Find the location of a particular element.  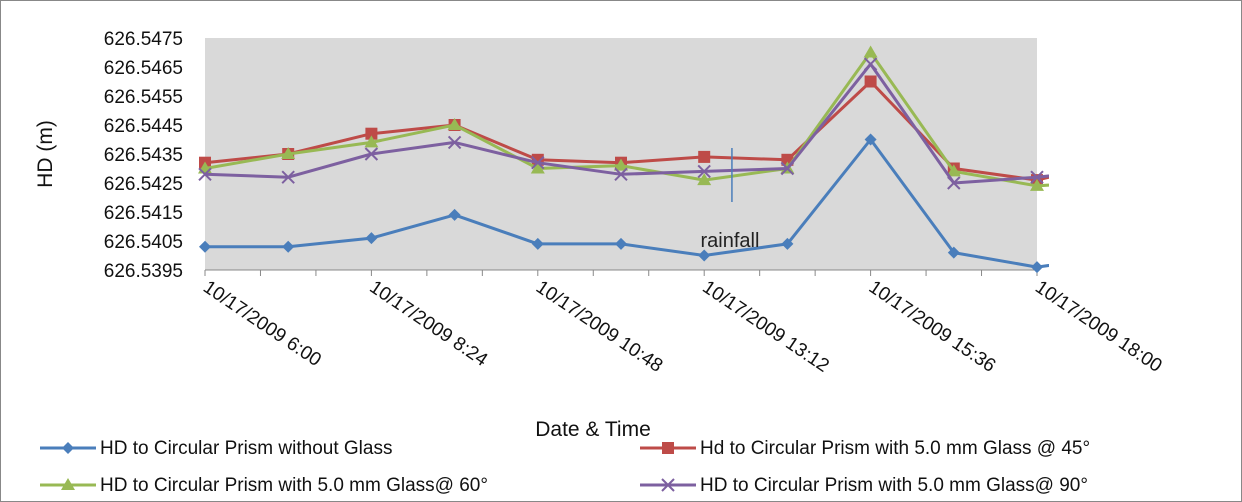

y-tick-label: 626.5435 is located at coordinates (143, 155).